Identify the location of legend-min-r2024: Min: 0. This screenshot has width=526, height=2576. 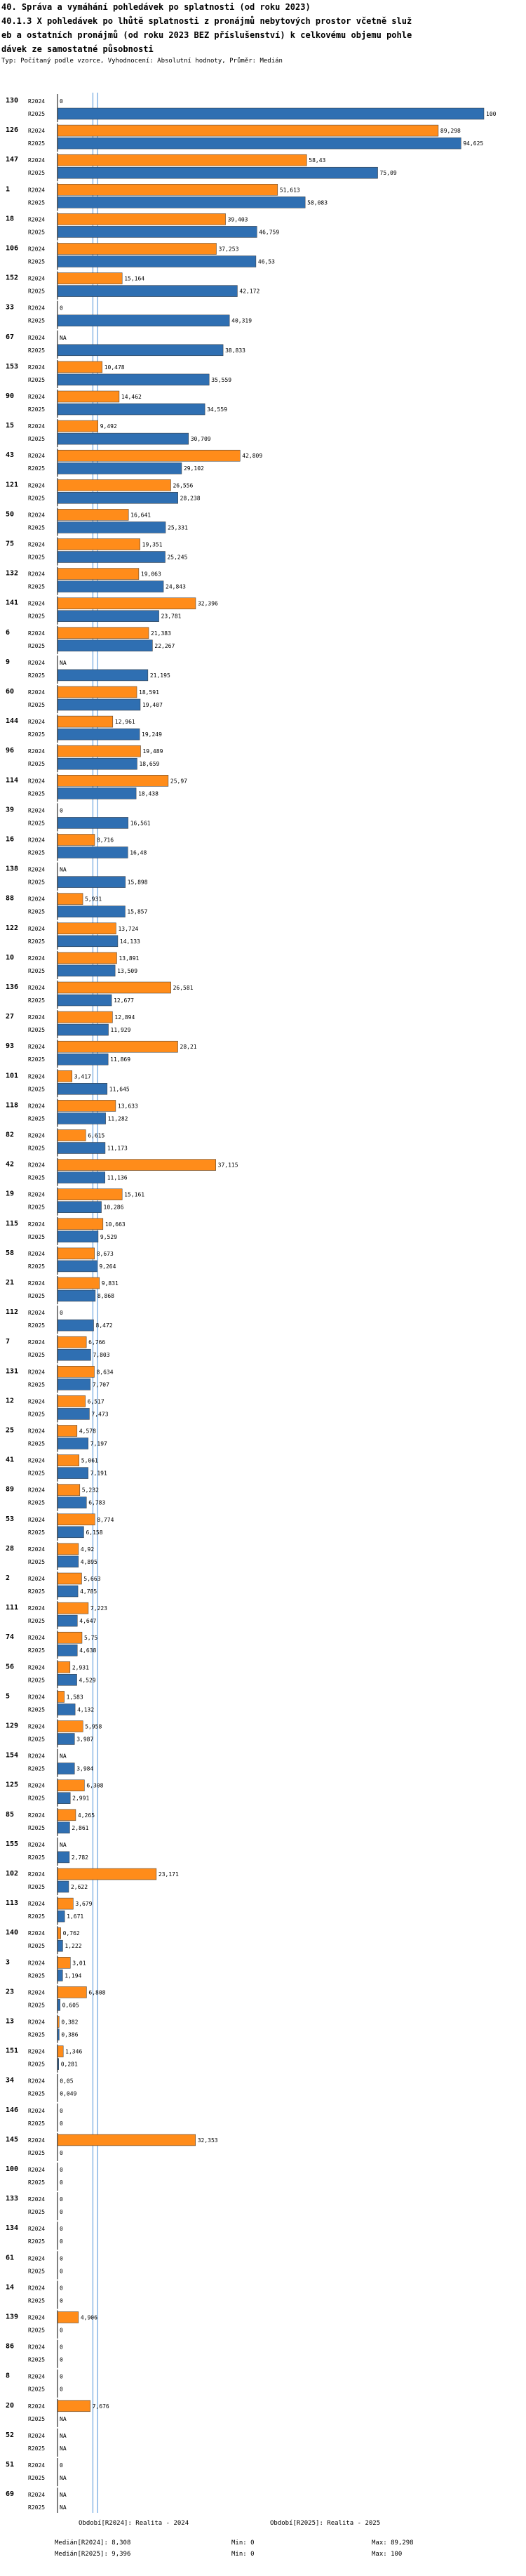
(243, 2544).